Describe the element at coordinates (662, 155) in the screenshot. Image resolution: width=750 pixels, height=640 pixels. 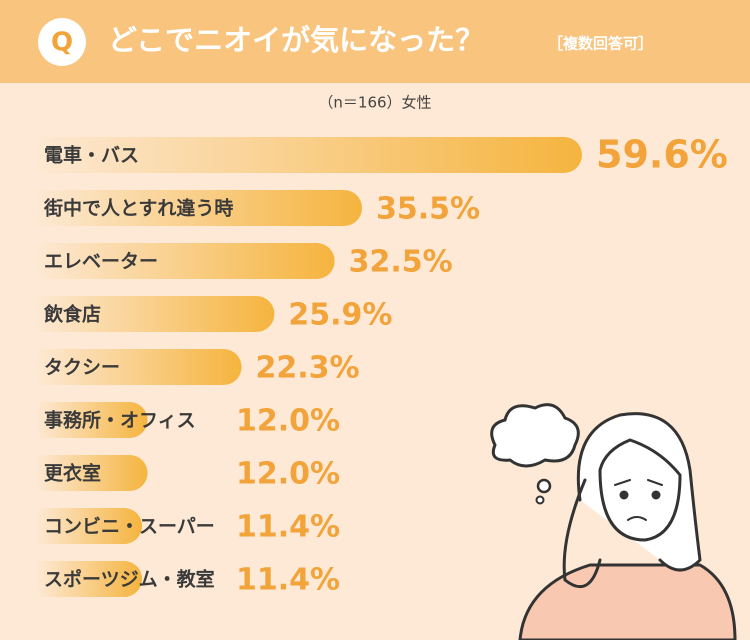
I see `value-label: 59.6%` at that location.